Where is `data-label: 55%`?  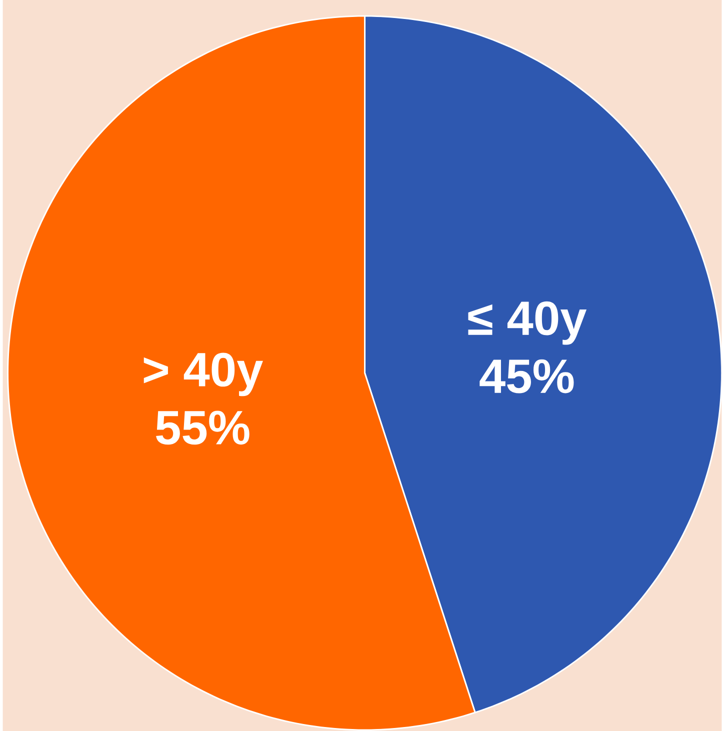 data-label: 55% is located at coordinates (203, 427).